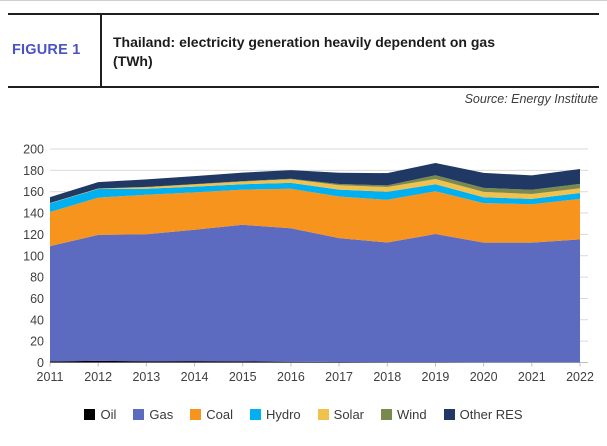 Image resolution: width=607 pixels, height=446 pixels. I want to click on legend-item-solar: Solar, so click(341, 414).